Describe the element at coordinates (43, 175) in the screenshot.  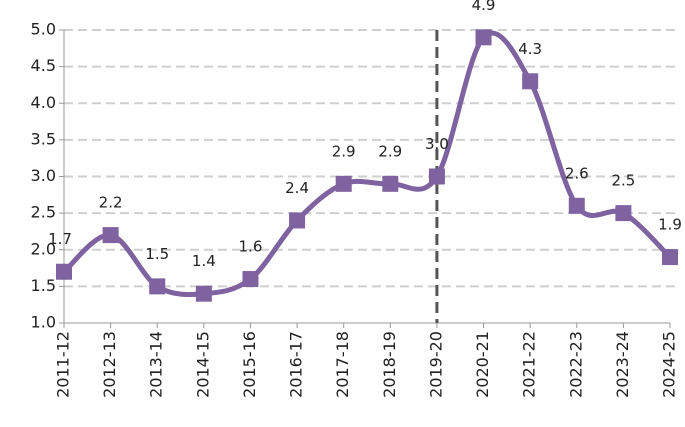
I see `y-tick-label: 3.0` at that location.